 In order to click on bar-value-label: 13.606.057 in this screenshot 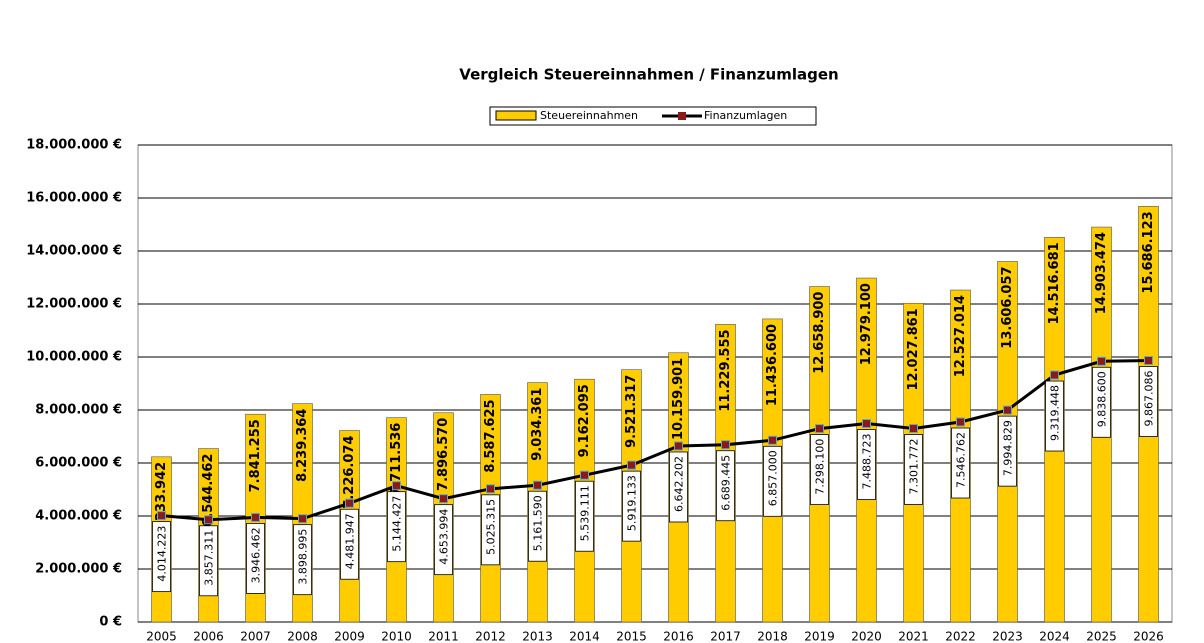, I will do `click(1007, 307)`.